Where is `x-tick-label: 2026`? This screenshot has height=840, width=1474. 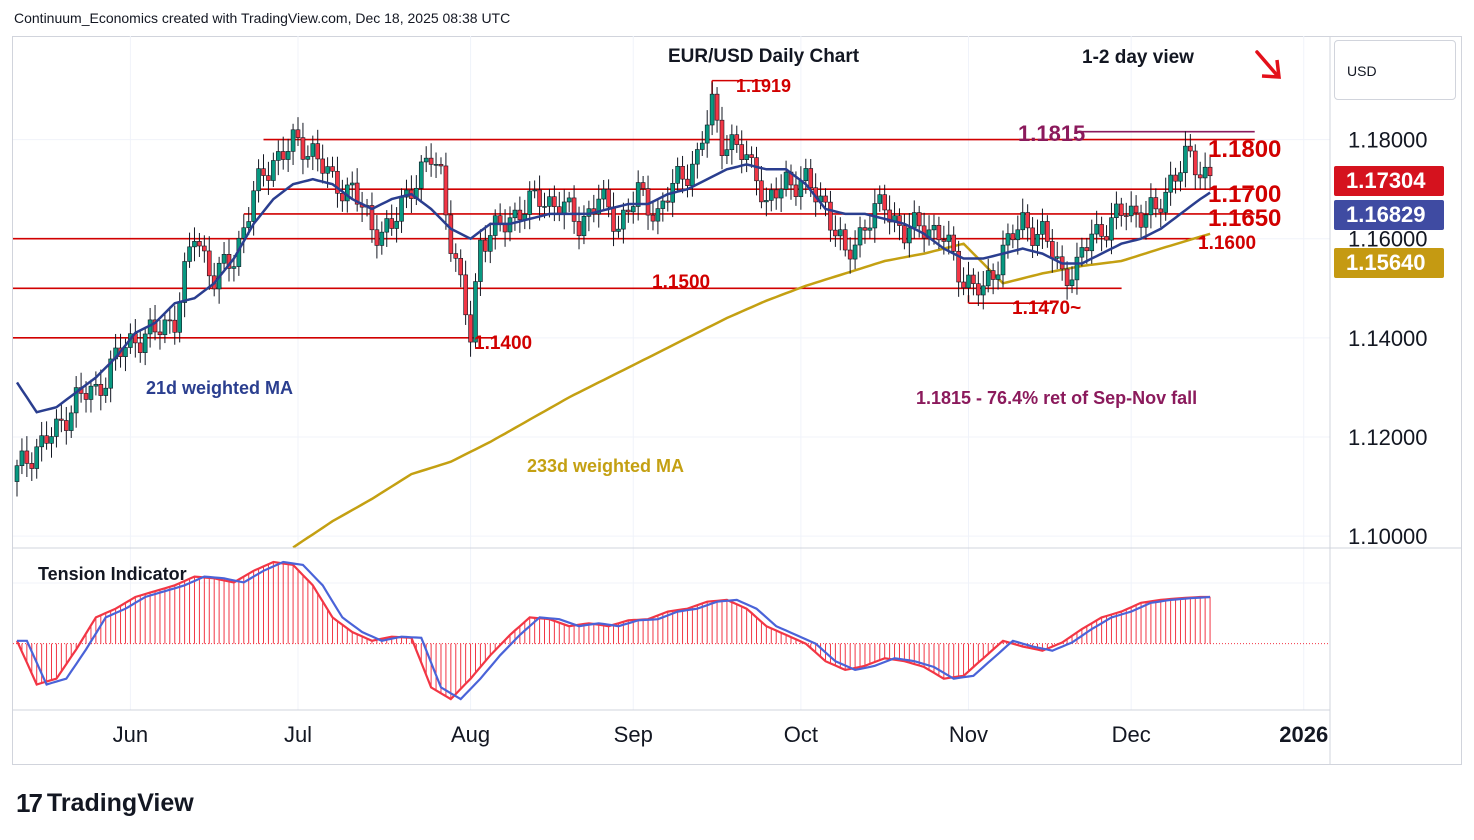 x-tick-label: 2026 is located at coordinates (1303, 734).